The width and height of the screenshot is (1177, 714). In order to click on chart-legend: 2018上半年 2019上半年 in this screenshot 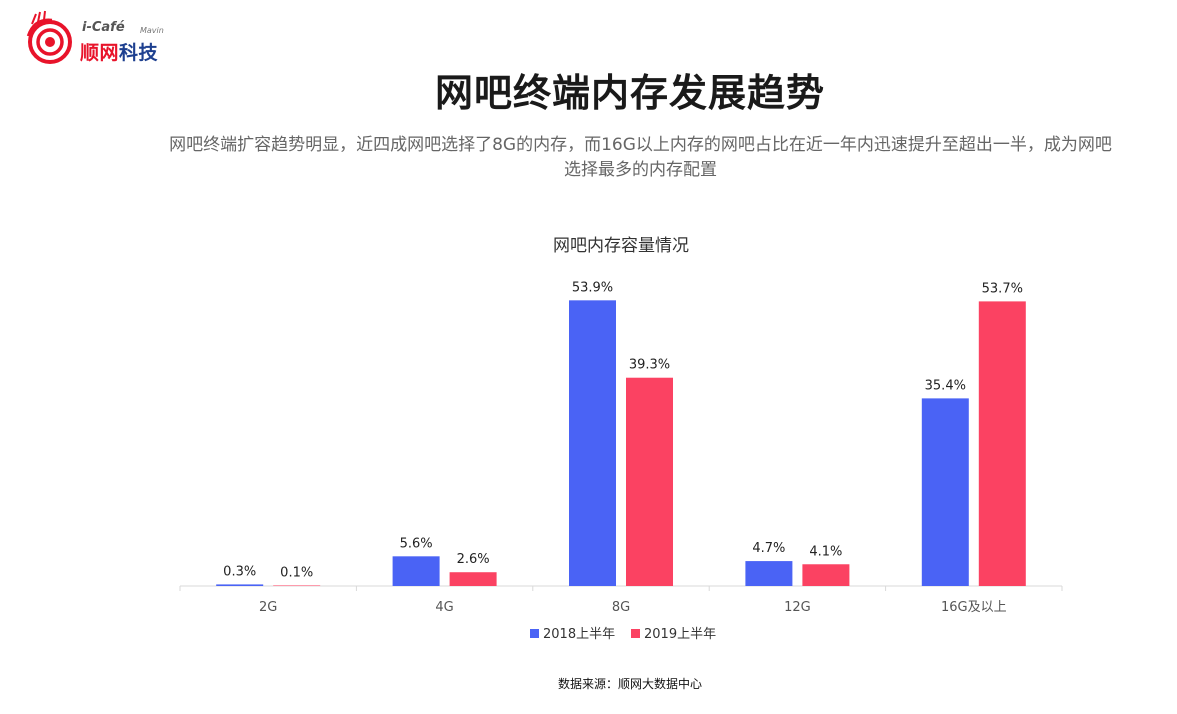, I will do `click(623, 634)`.